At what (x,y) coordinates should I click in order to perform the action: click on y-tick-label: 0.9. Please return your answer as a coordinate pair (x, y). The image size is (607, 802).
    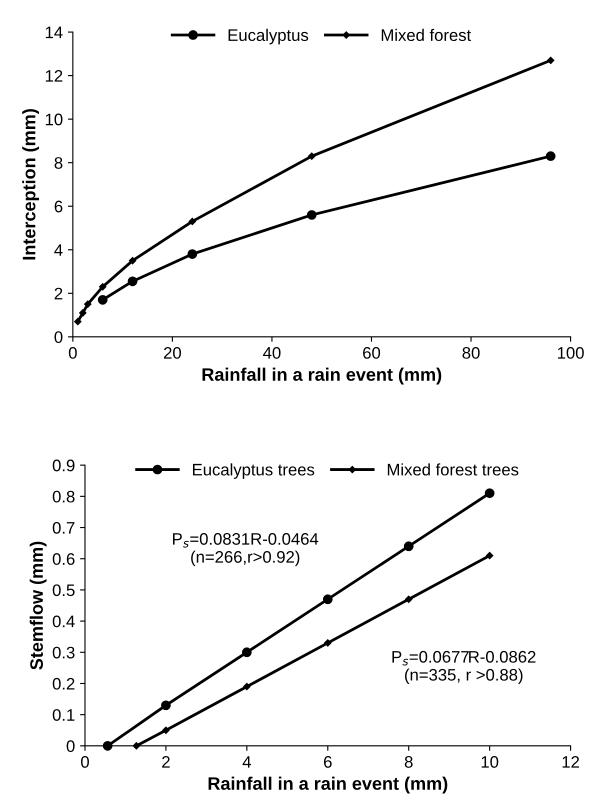
    Looking at the image, I should click on (63, 466).